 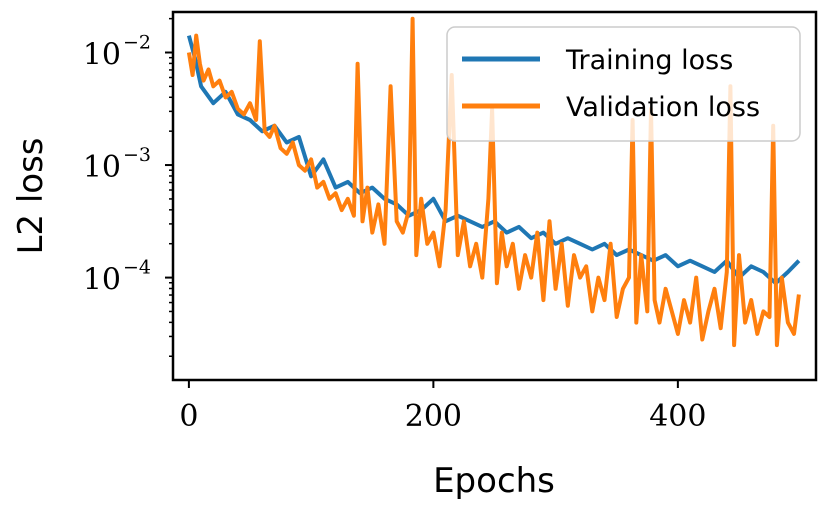 What do you see at coordinates (31, 195) in the screenshot?
I see `y-axis-label: L2 loss` at bounding box center [31, 195].